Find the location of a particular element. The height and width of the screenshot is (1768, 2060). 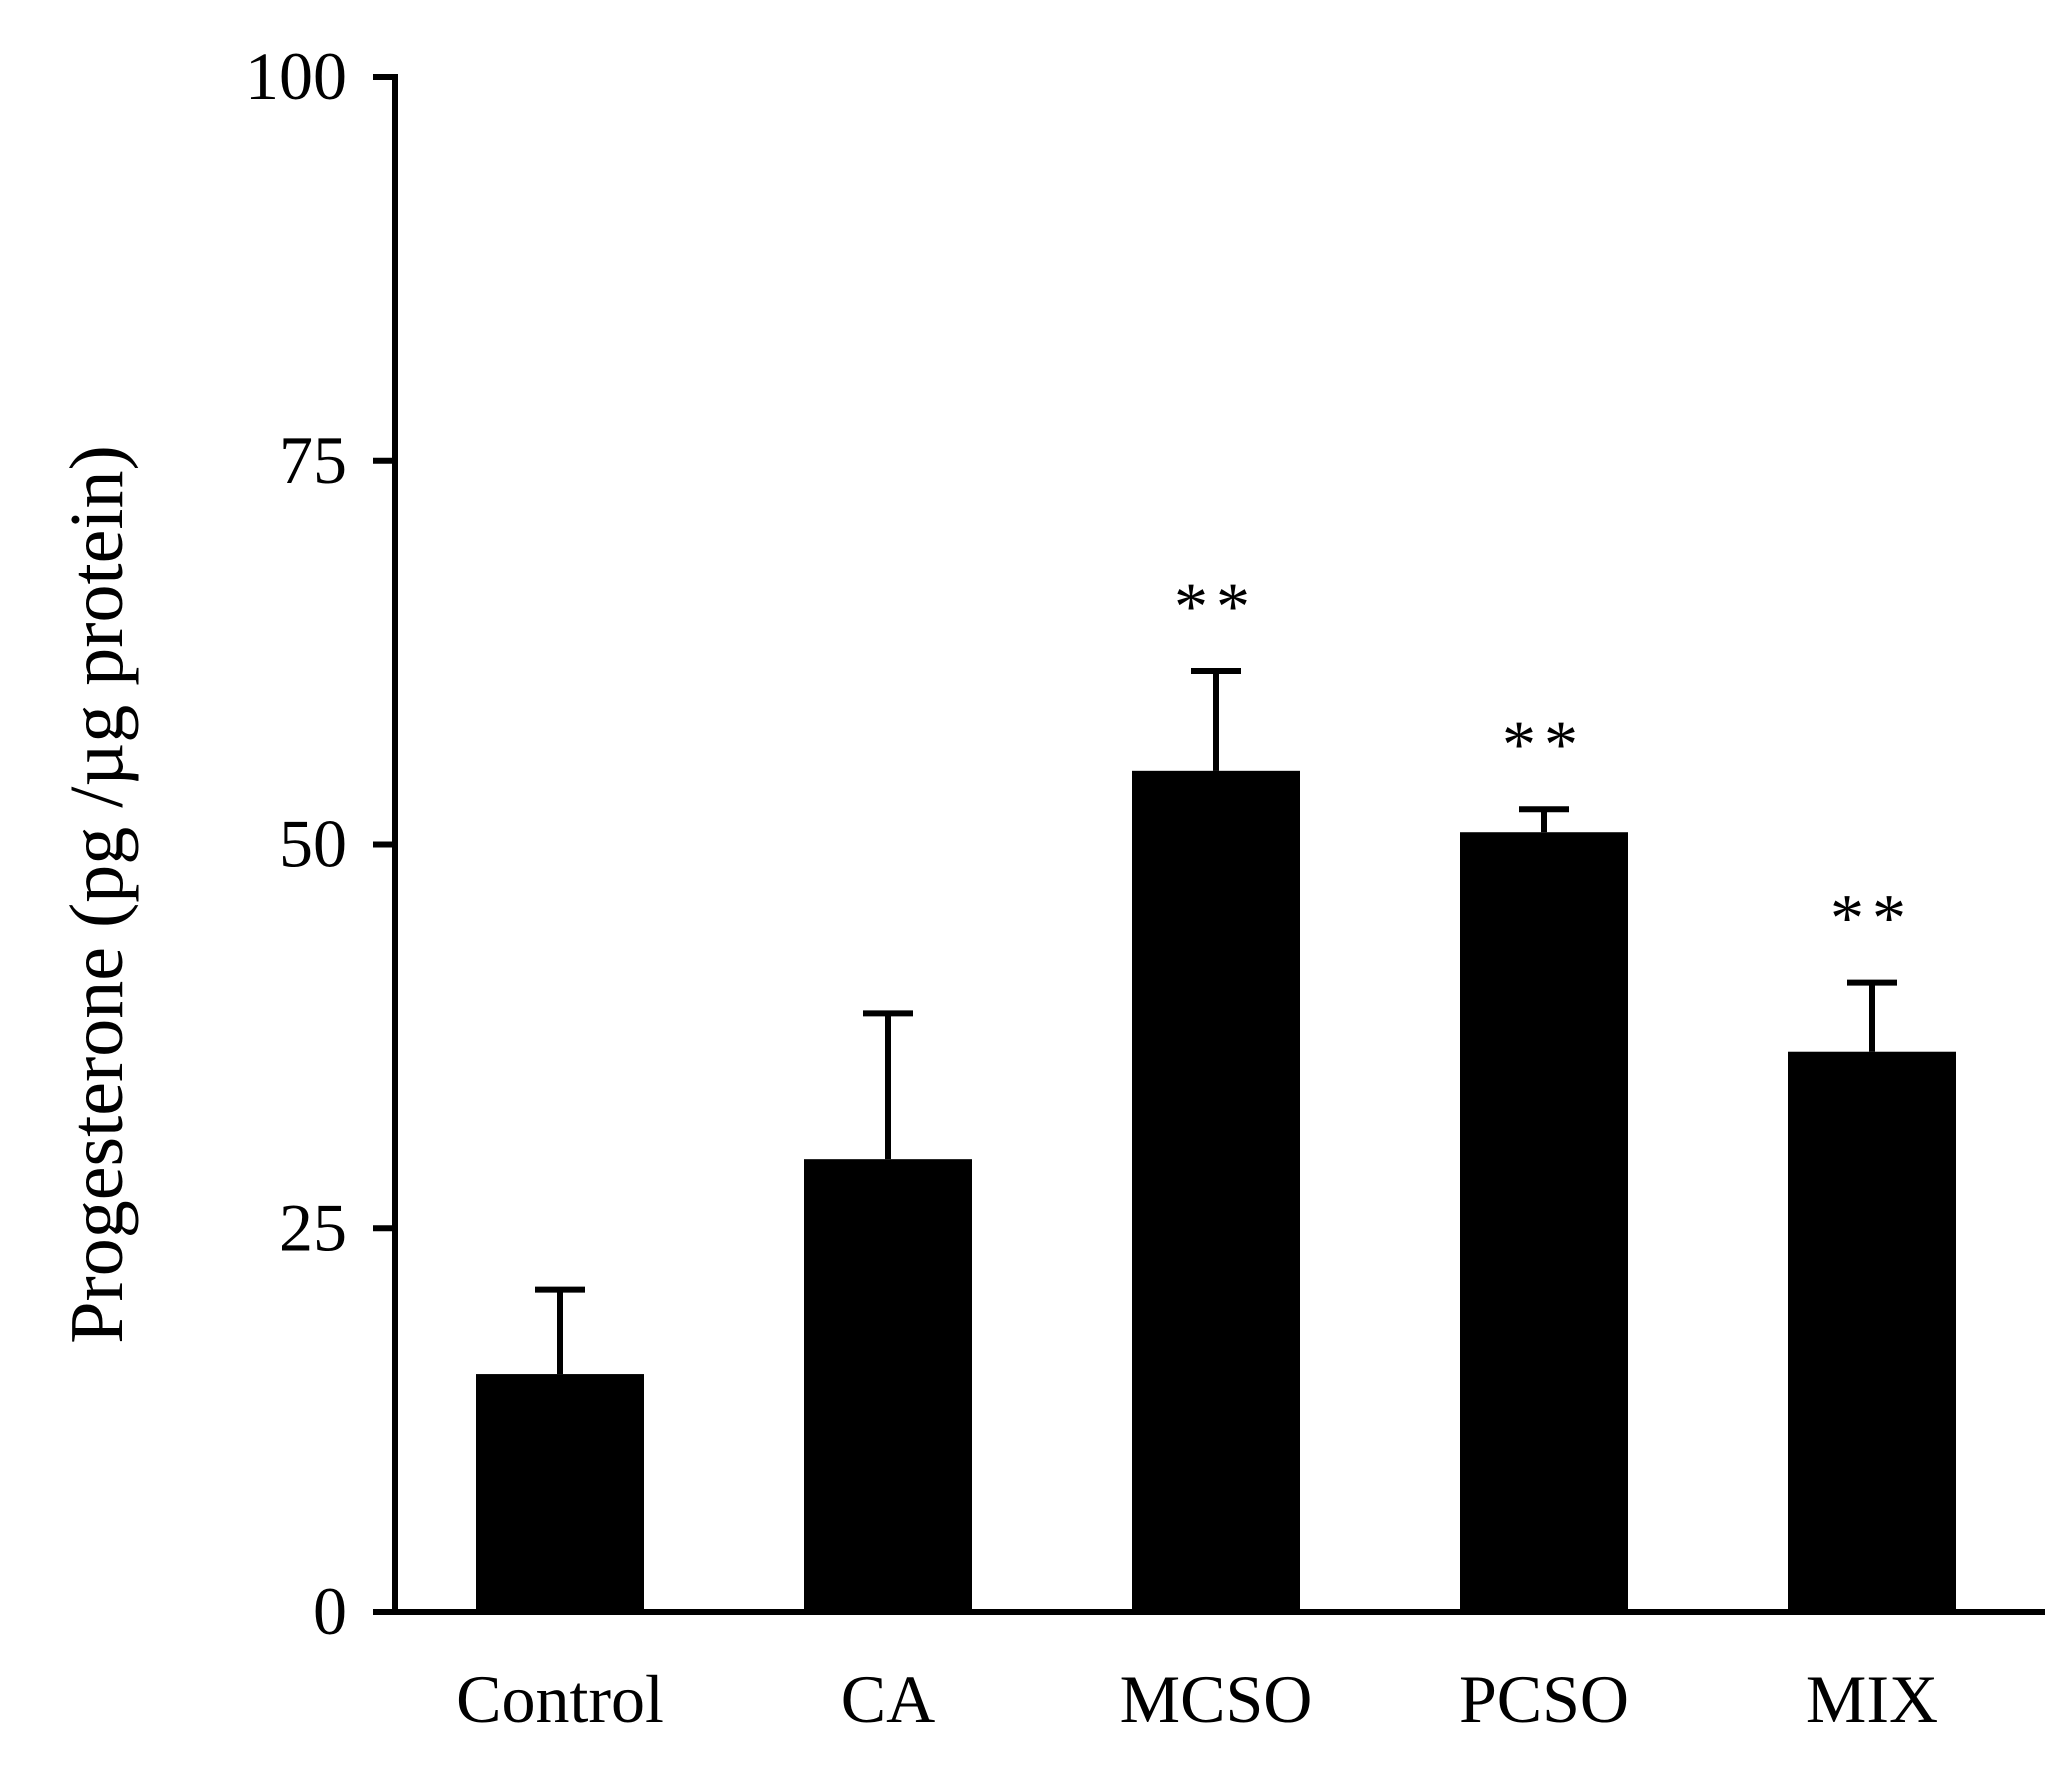

bar-pcso is located at coordinates (1544, 1222).